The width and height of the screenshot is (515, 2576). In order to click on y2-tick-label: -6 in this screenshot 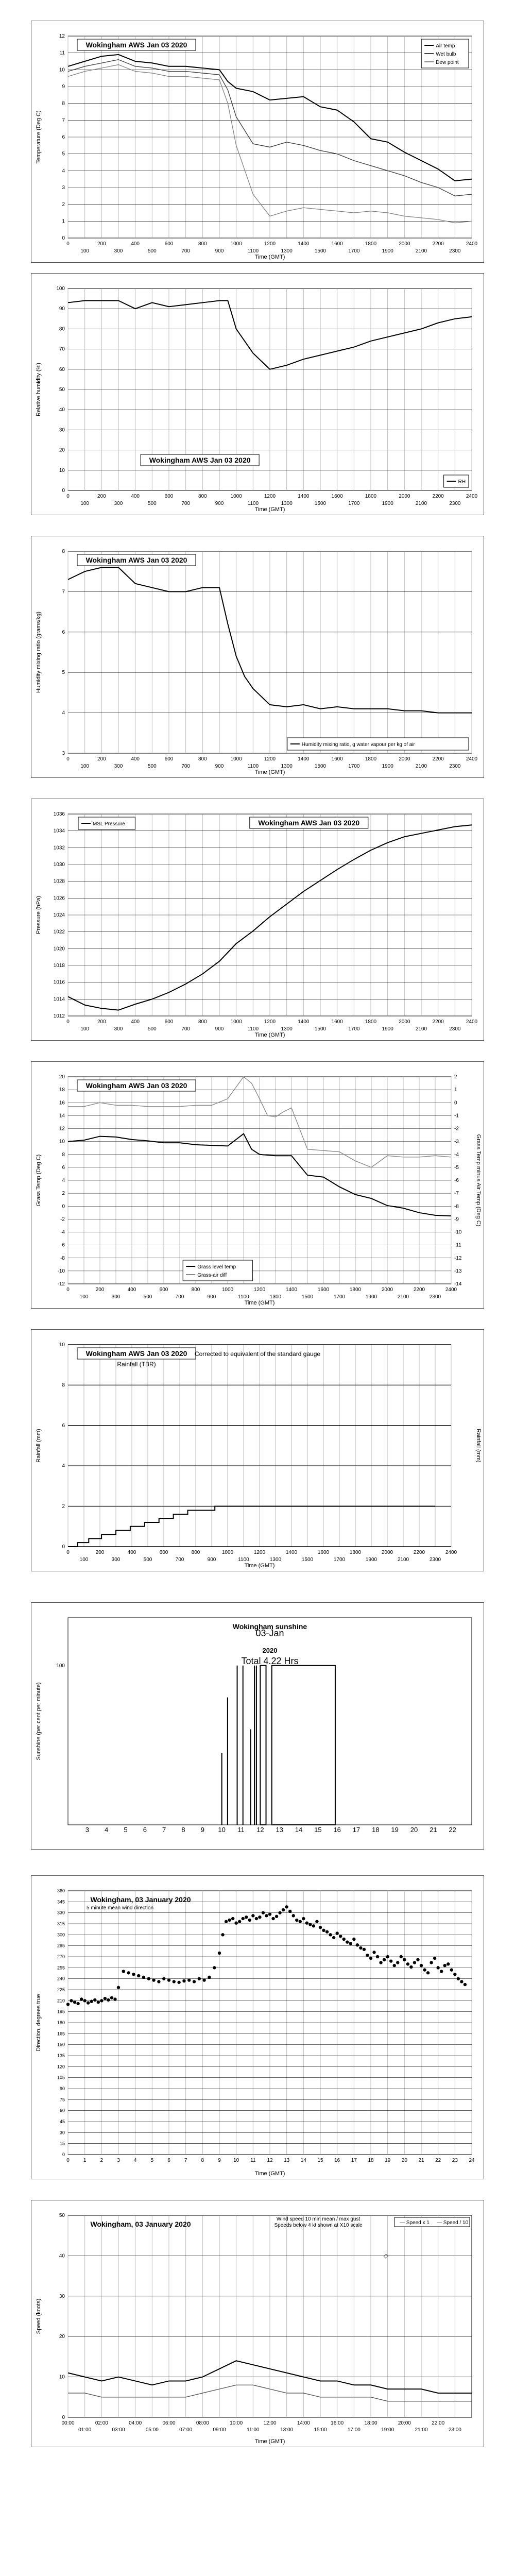, I will do `click(456, 1180)`.